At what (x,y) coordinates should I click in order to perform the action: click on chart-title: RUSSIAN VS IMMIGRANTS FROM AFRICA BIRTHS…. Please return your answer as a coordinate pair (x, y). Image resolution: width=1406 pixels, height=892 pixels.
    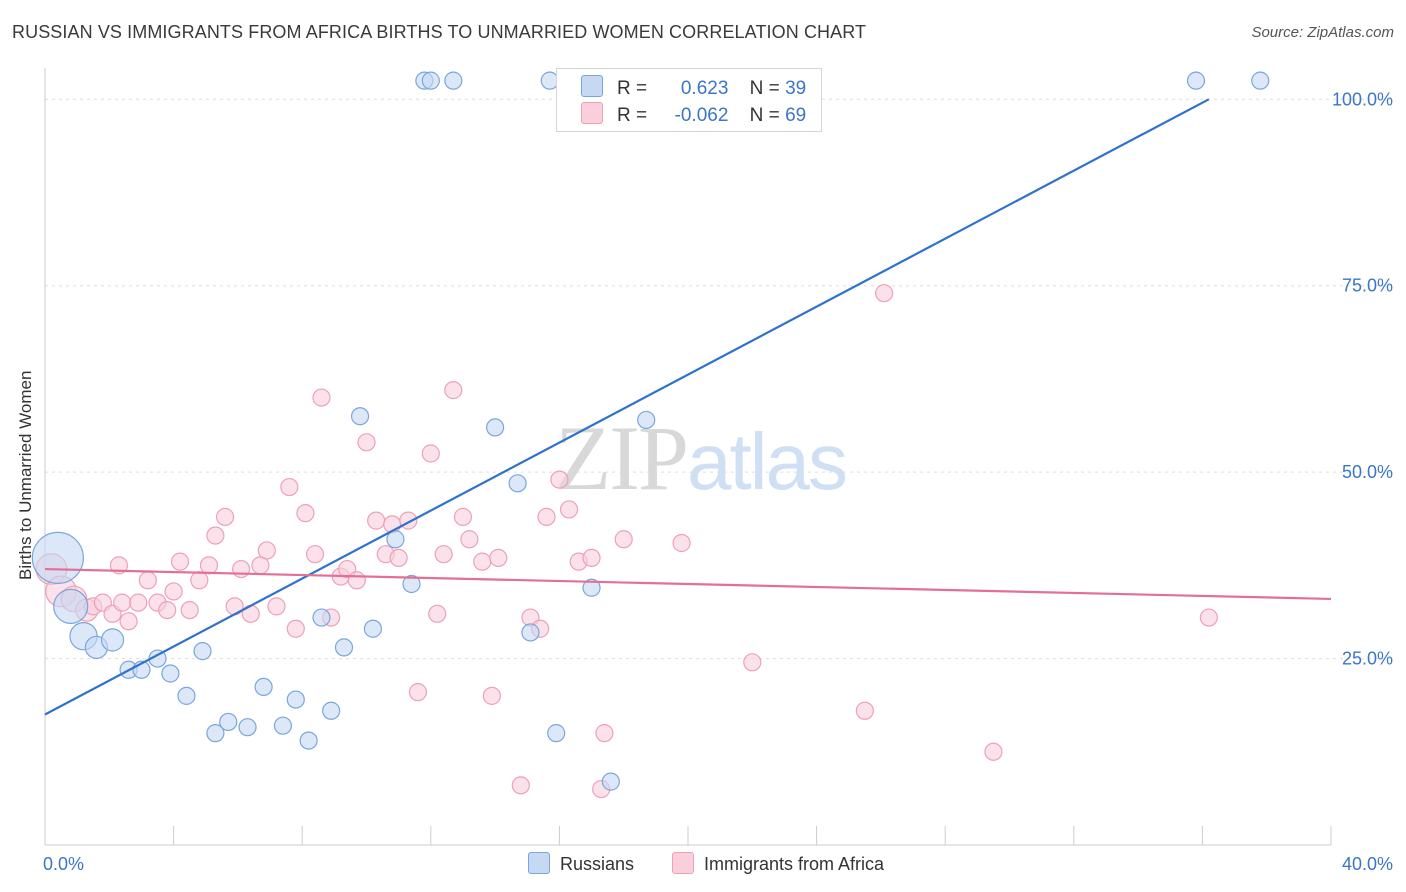
    Looking at the image, I should click on (439, 32).